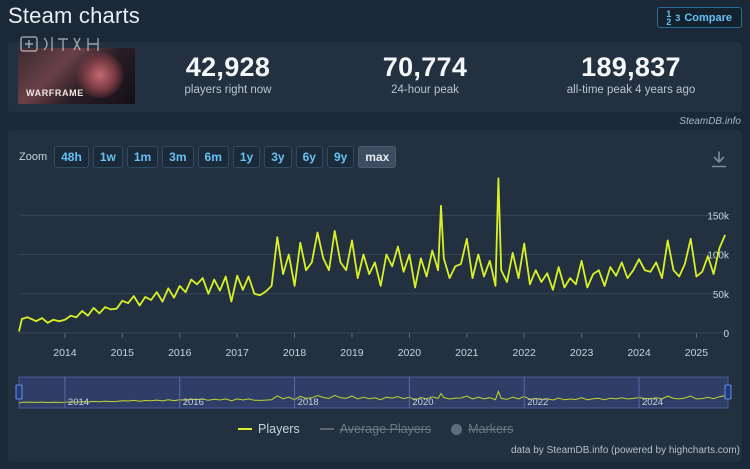 This screenshot has height=469, width=750. What do you see at coordinates (708, 17) in the screenshot?
I see `compare-label: Compare` at bounding box center [708, 17].